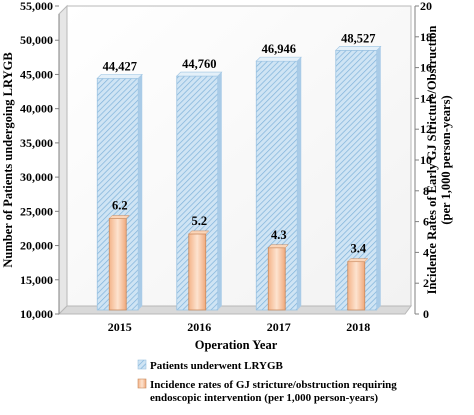  Describe the element at coordinates (36, 40) in the screenshot. I see `left-tick-label: 50,000` at that location.